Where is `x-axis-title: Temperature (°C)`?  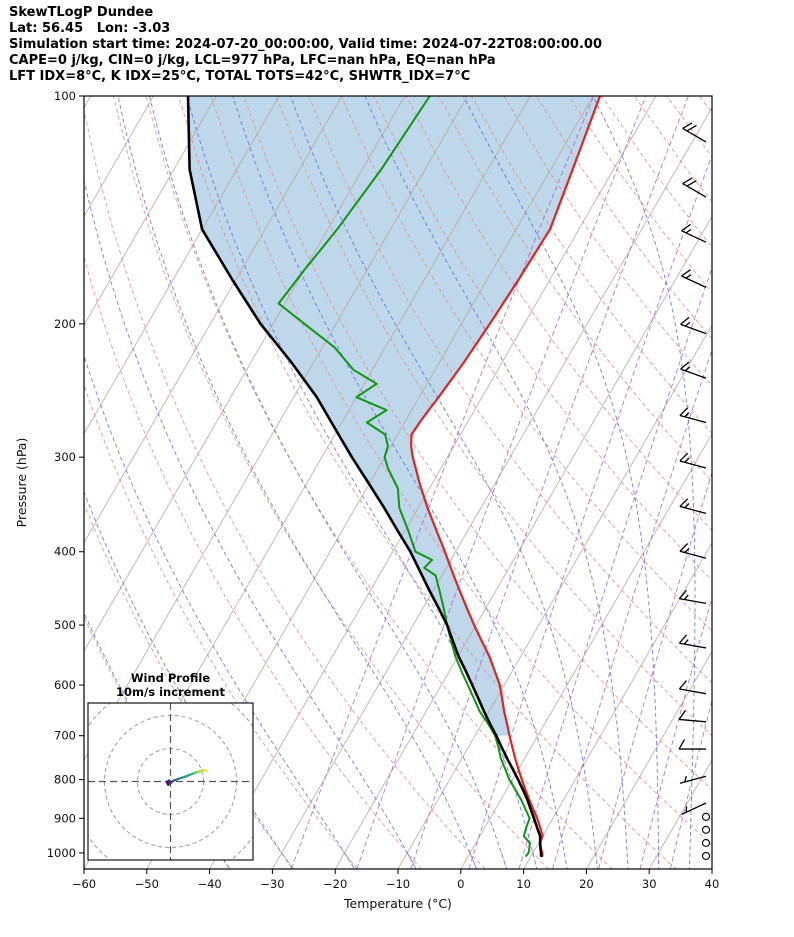
x-axis-title: Temperature (°C) is located at coordinates (397, 903).